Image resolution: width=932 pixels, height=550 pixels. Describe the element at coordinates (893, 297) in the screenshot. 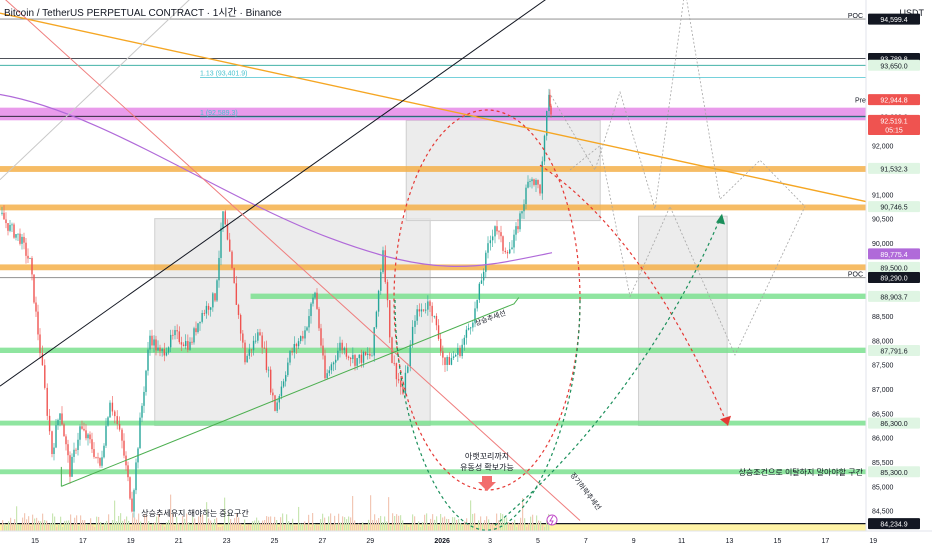

I see `price-badge-label: 88,903.7` at that location.